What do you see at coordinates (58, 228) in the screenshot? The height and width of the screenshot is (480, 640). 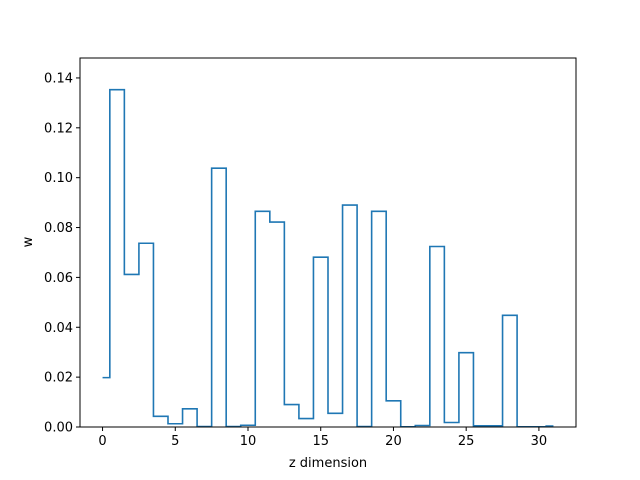 I see `y-tick-label: 0.08` at bounding box center [58, 228].